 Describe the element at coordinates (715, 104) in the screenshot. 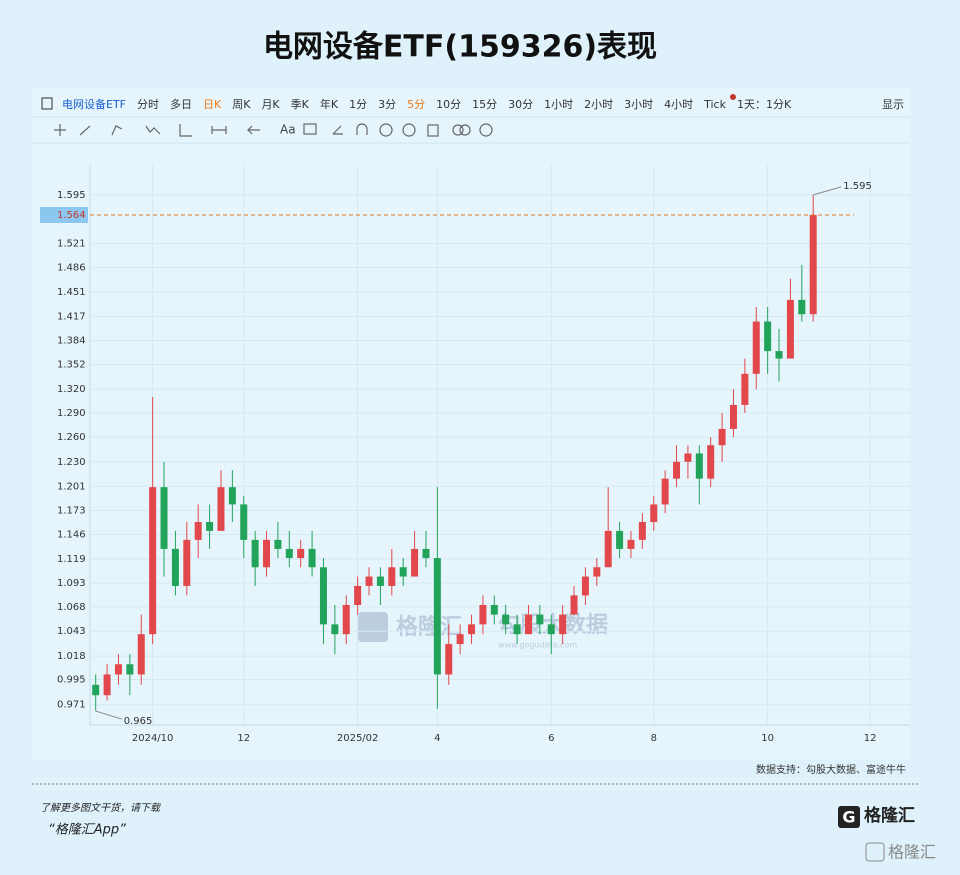

I see `toolbar-item: Tick` at that location.